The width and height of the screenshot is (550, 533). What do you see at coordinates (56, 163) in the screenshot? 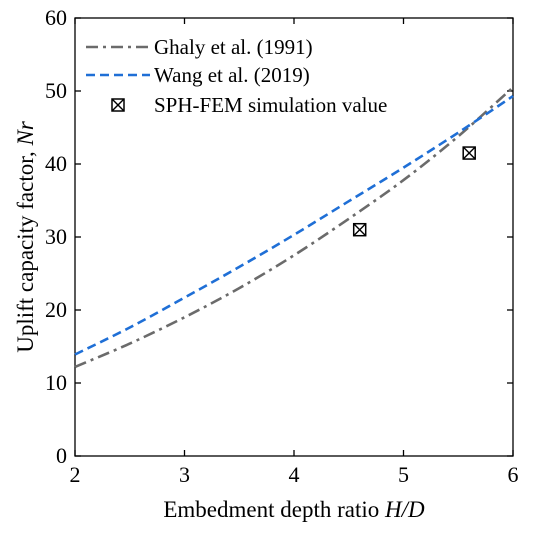
I see `y-tick-label: 40` at bounding box center [56, 163].